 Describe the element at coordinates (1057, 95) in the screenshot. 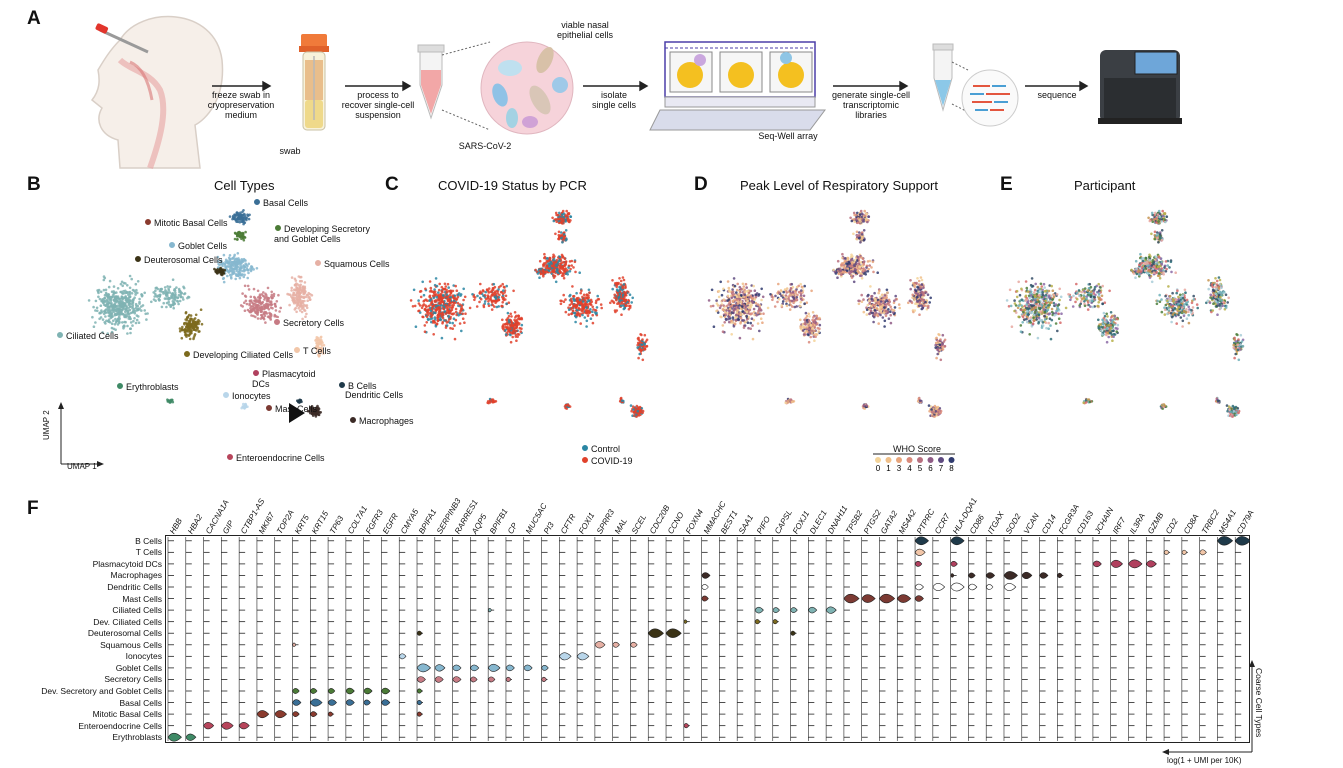

I see `workflow-step-5-label: sequence` at that location.